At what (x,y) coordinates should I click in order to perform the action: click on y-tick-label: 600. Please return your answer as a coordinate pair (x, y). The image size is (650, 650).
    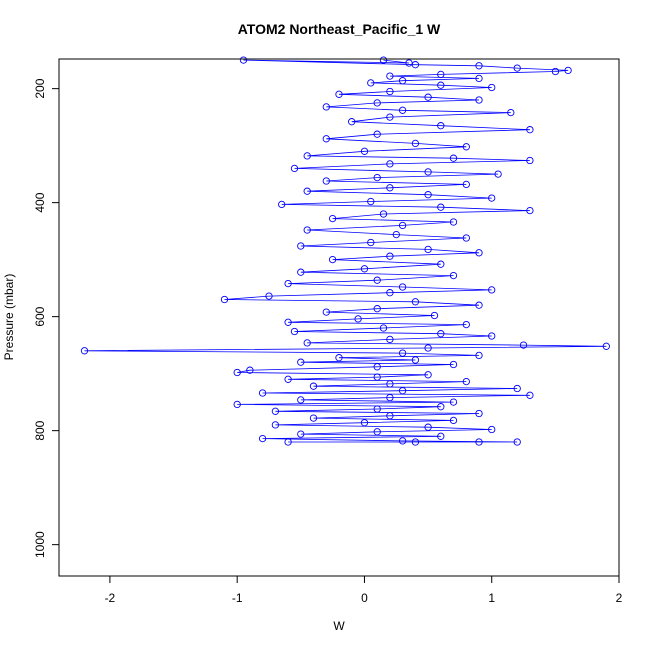
    Looking at the image, I should click on (40, 316).